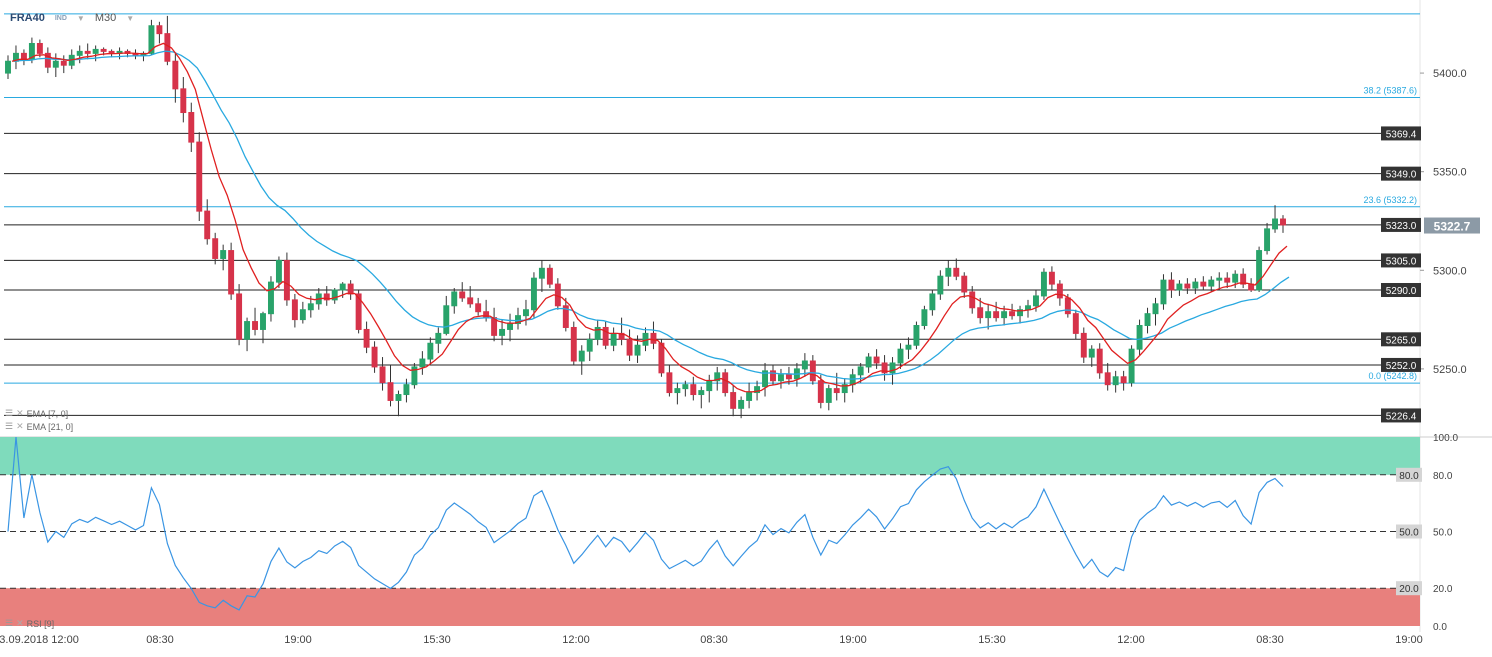  Describe the element at coordinates (105, 18) in the screenshot. I see `timeframe-selector: M30` at that location.